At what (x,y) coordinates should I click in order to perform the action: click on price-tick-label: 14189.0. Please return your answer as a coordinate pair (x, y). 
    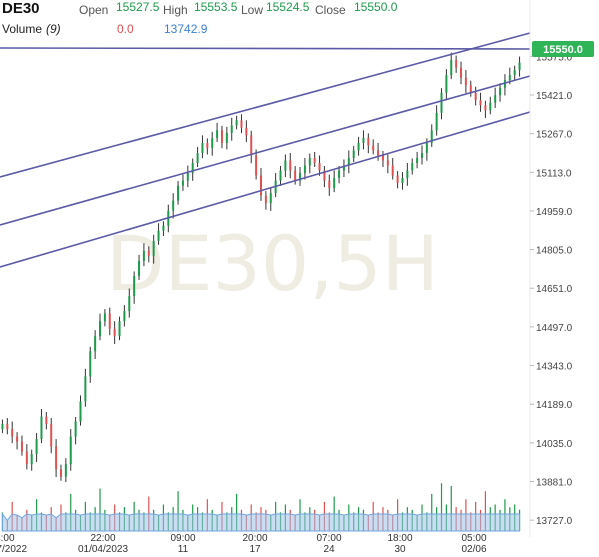
    Looking at the image, I should click on (554, 405).